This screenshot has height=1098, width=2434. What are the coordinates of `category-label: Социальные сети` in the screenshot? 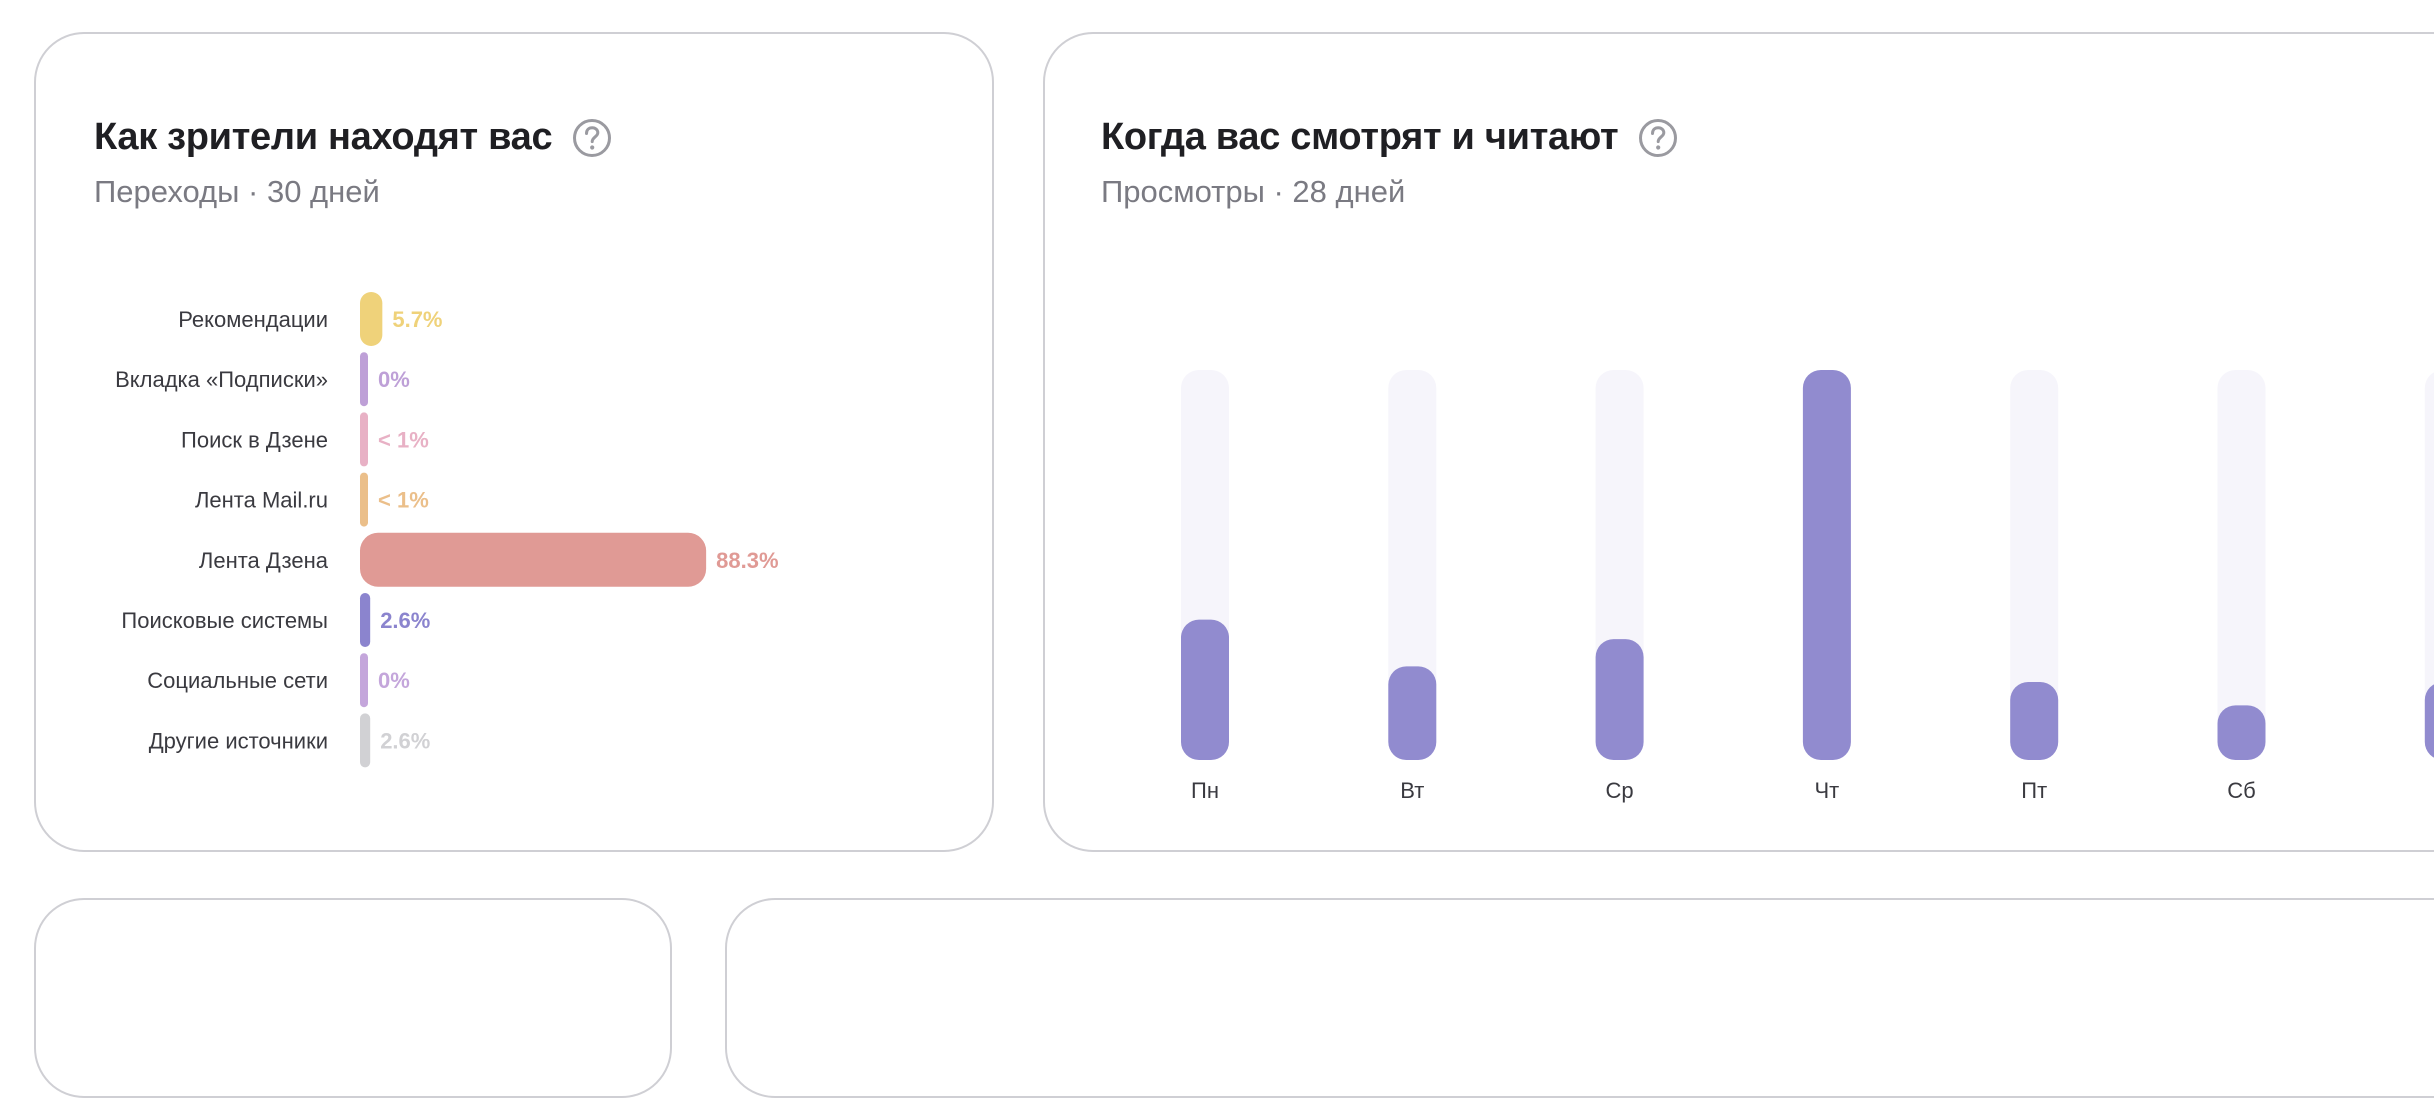 It's located at (237, 680).